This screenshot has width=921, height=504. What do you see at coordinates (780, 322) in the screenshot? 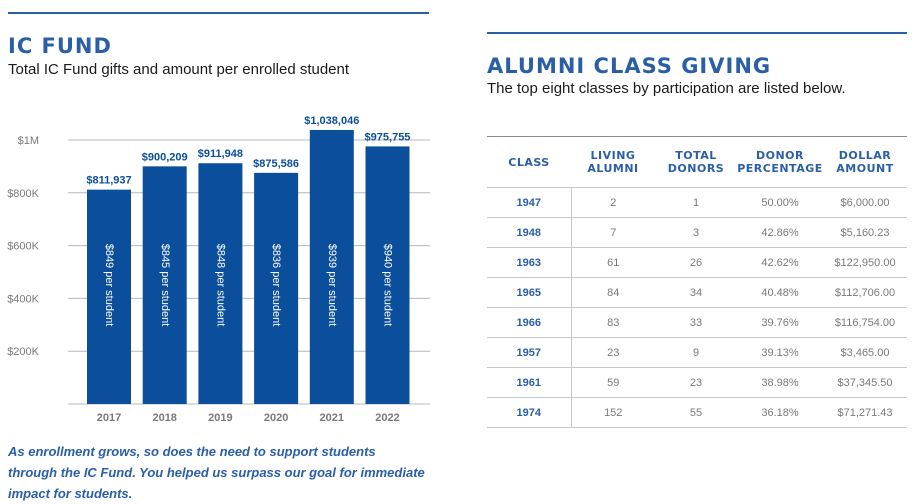
I see `cell-donor-percentage: 39.76%` at bounding box center [780, 322].